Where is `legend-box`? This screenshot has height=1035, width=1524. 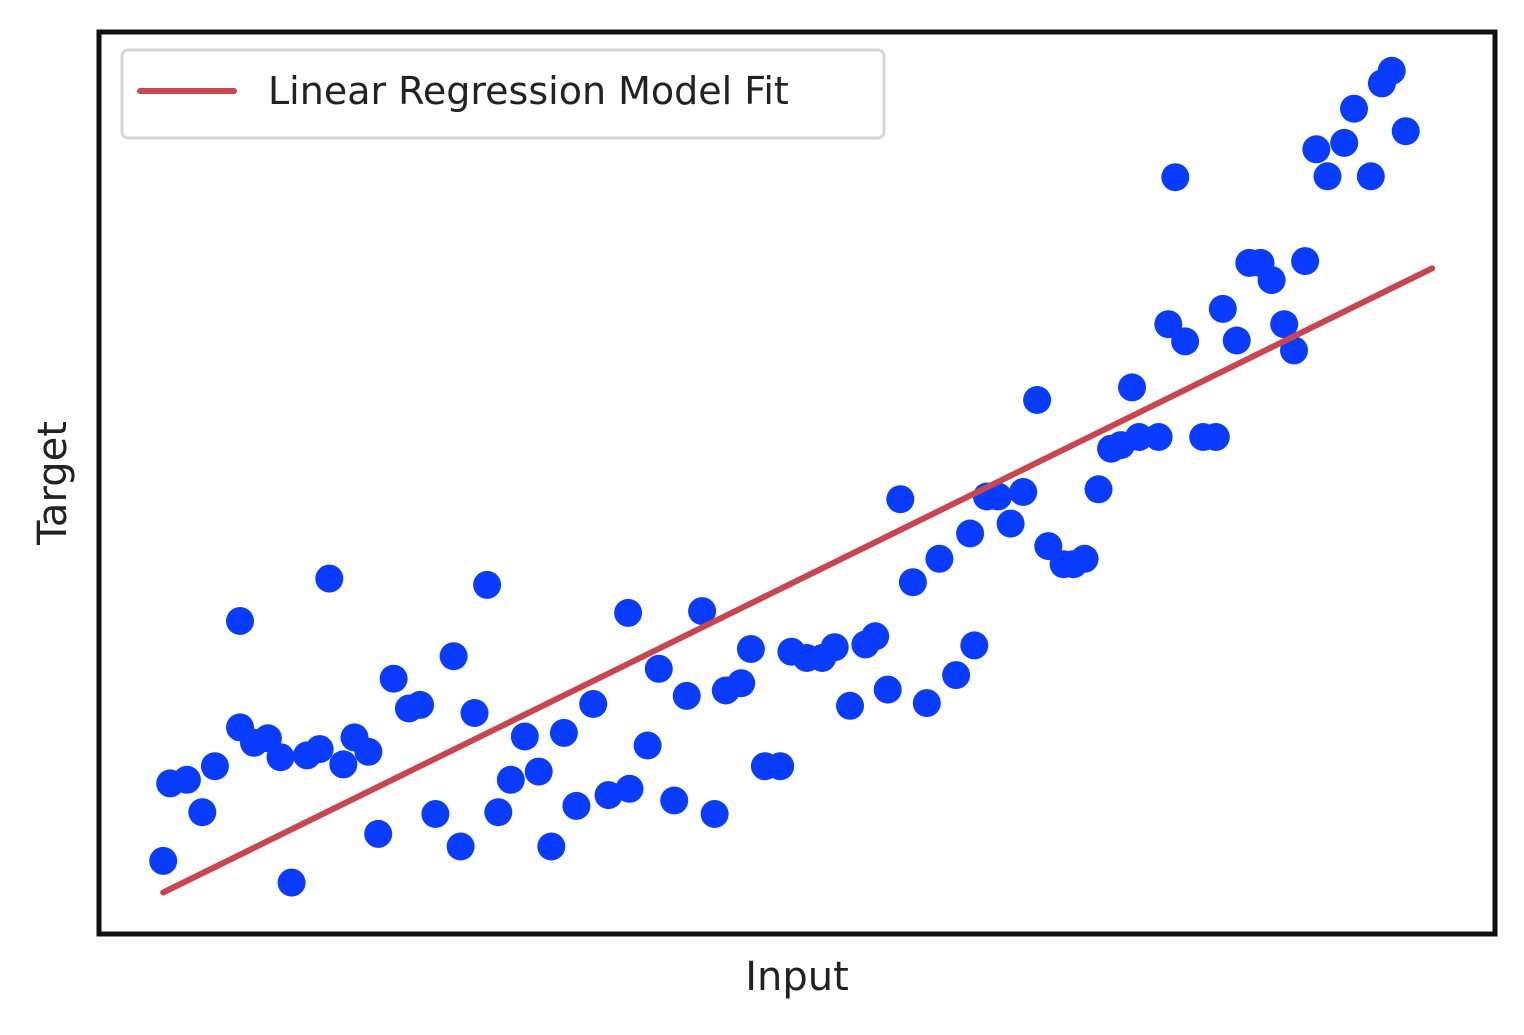 legend-box is located at coordinates (503, 94).